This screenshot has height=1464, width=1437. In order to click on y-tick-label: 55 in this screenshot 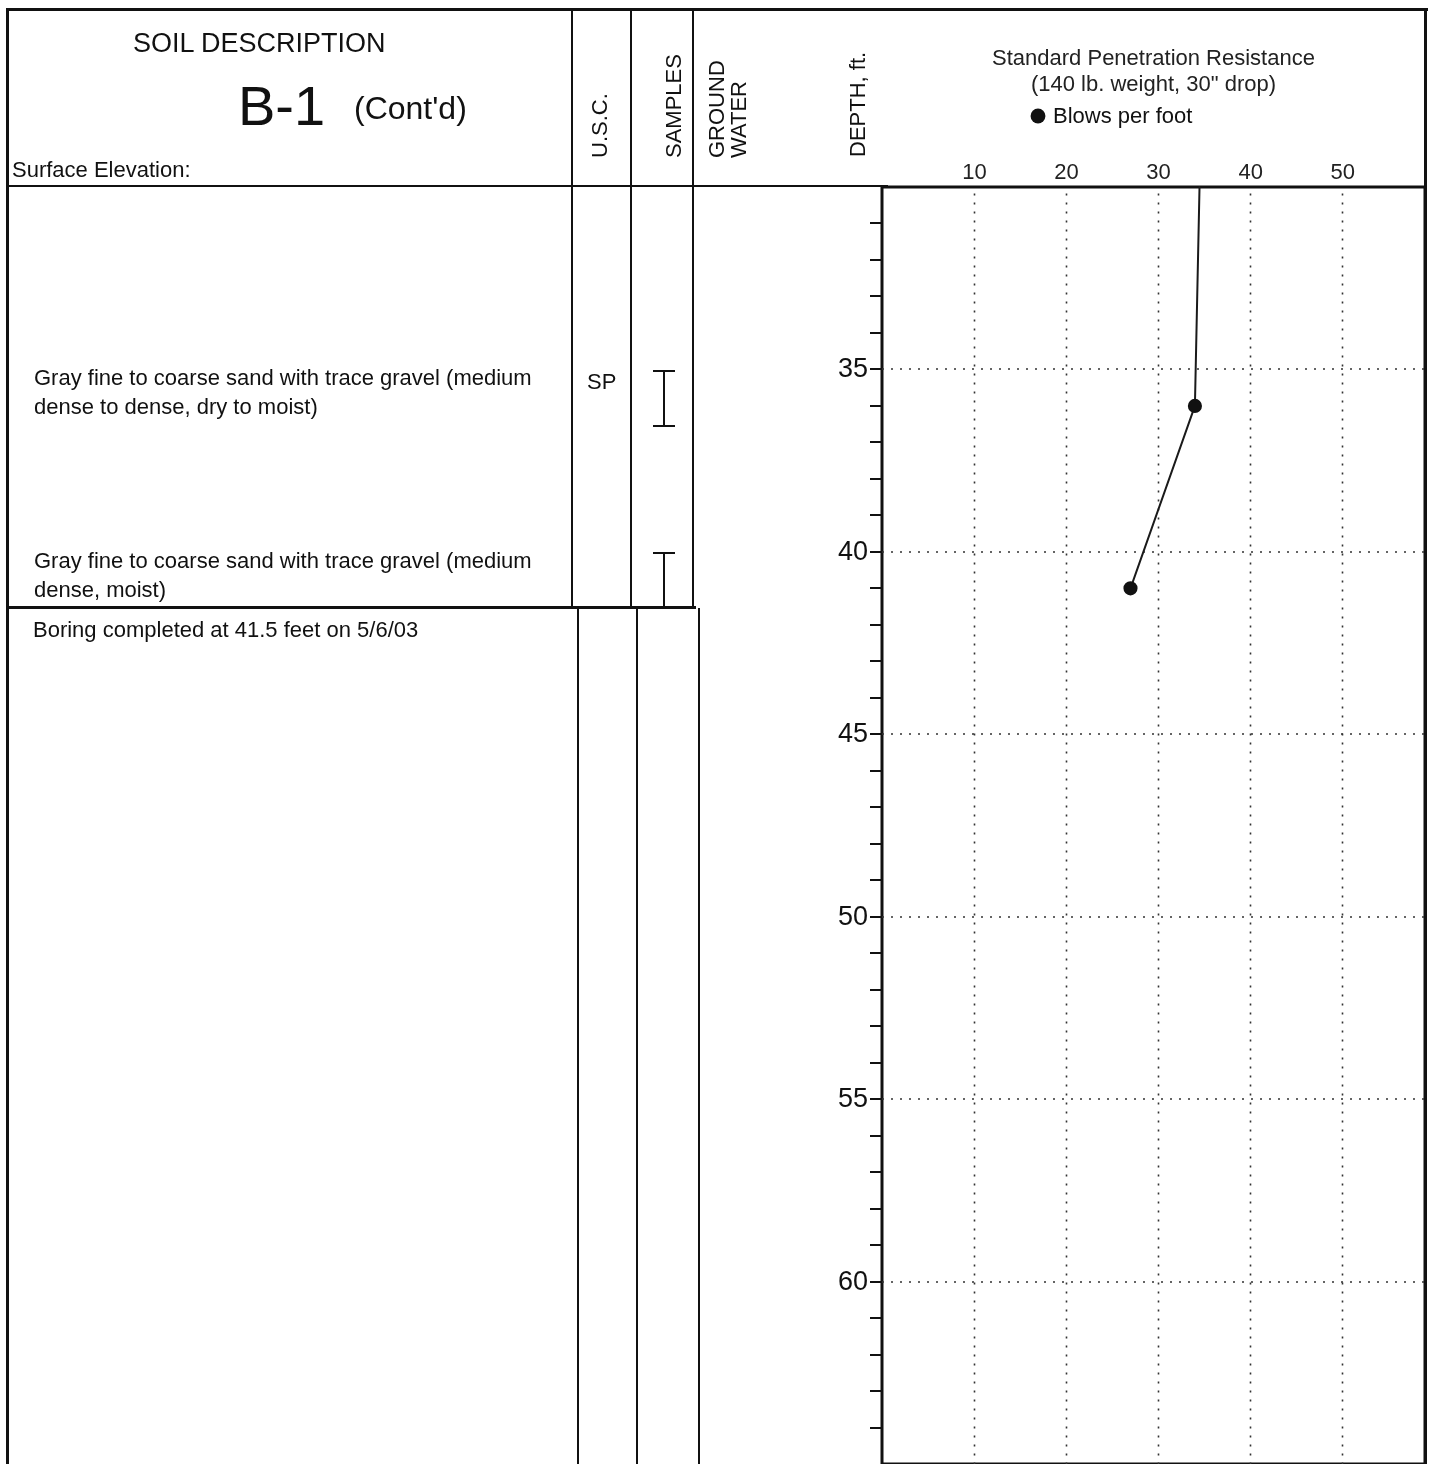, I will do `click(852, 1098)`.